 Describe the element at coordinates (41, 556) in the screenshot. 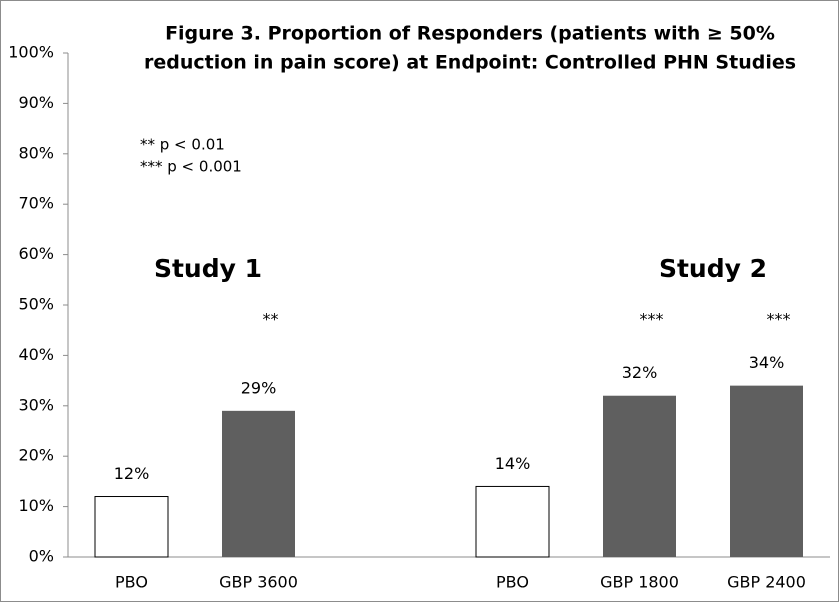

I see `y-tick-label: 0%` at that location.